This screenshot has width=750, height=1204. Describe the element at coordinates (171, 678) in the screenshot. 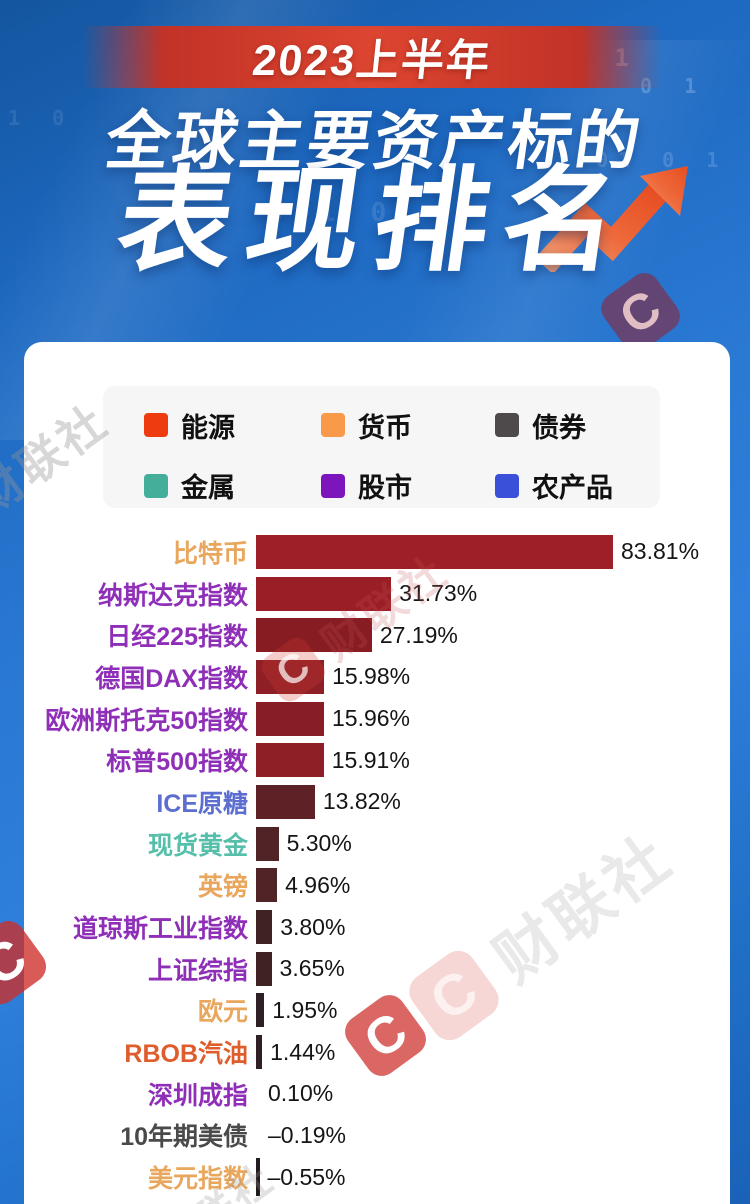

I see `asset-name-label: 德国DAX指数` at that location.